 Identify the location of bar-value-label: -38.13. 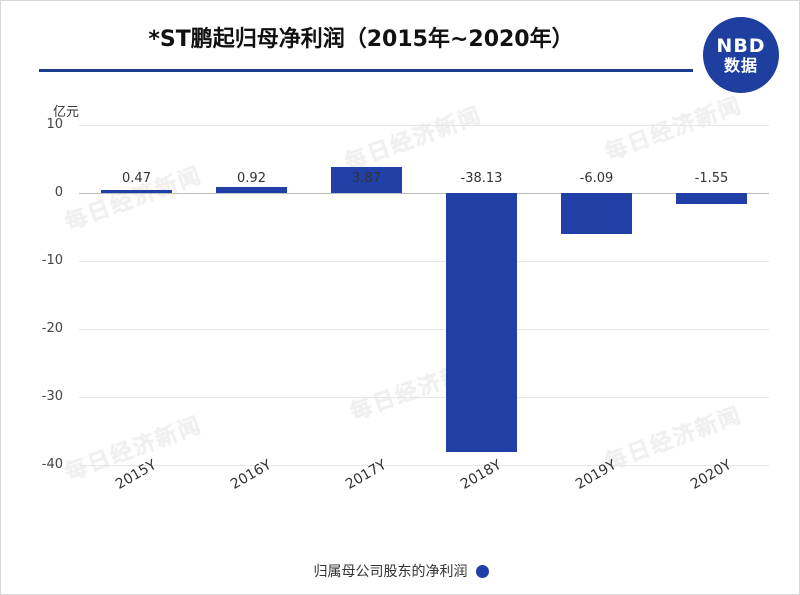
(481, 178).